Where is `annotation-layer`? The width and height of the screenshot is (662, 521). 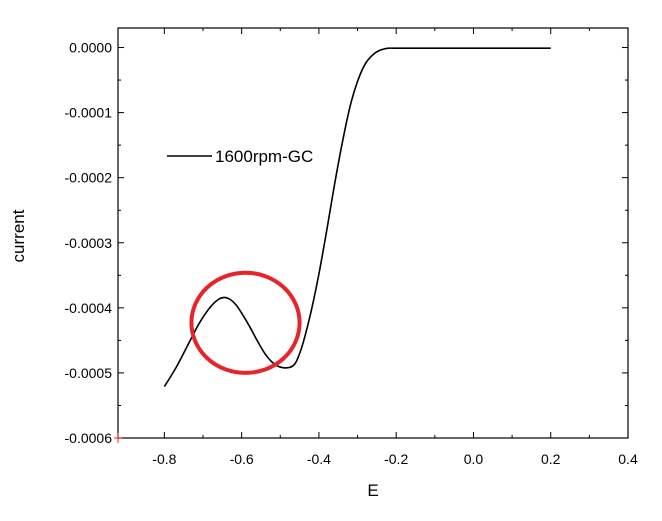
annotation-layer is located at coordinates (245, 322).